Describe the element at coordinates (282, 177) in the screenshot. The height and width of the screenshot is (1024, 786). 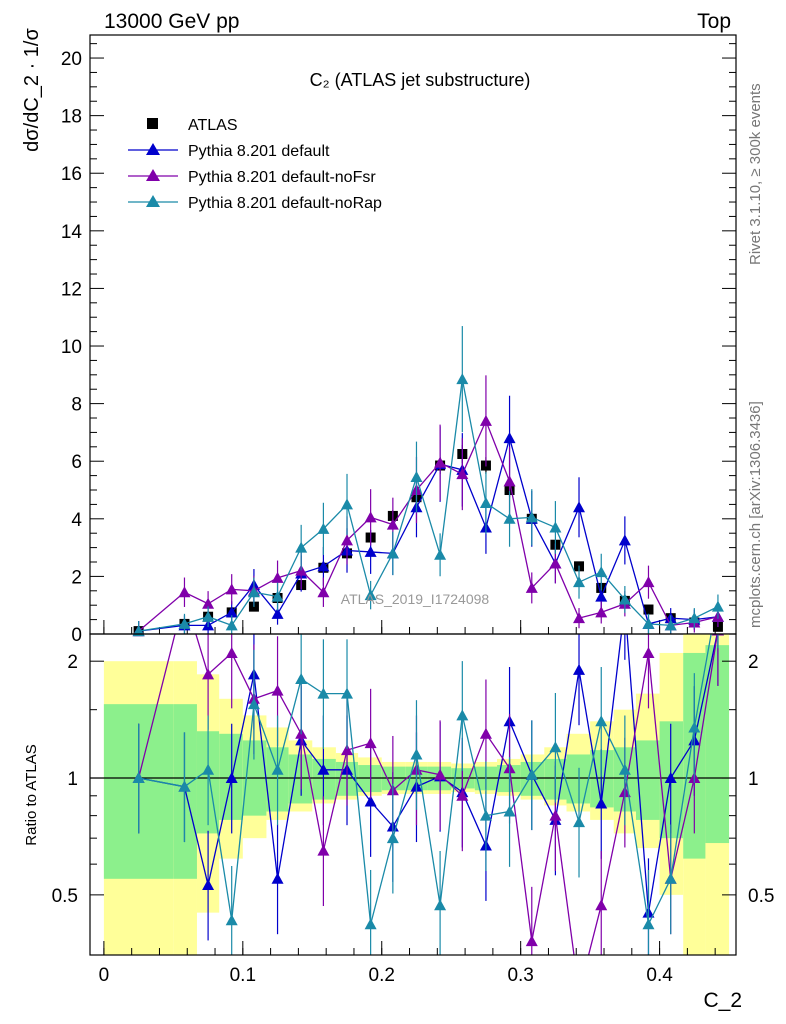
I see `legend-label: Pythia 8.201 default-noFsr` at that location.